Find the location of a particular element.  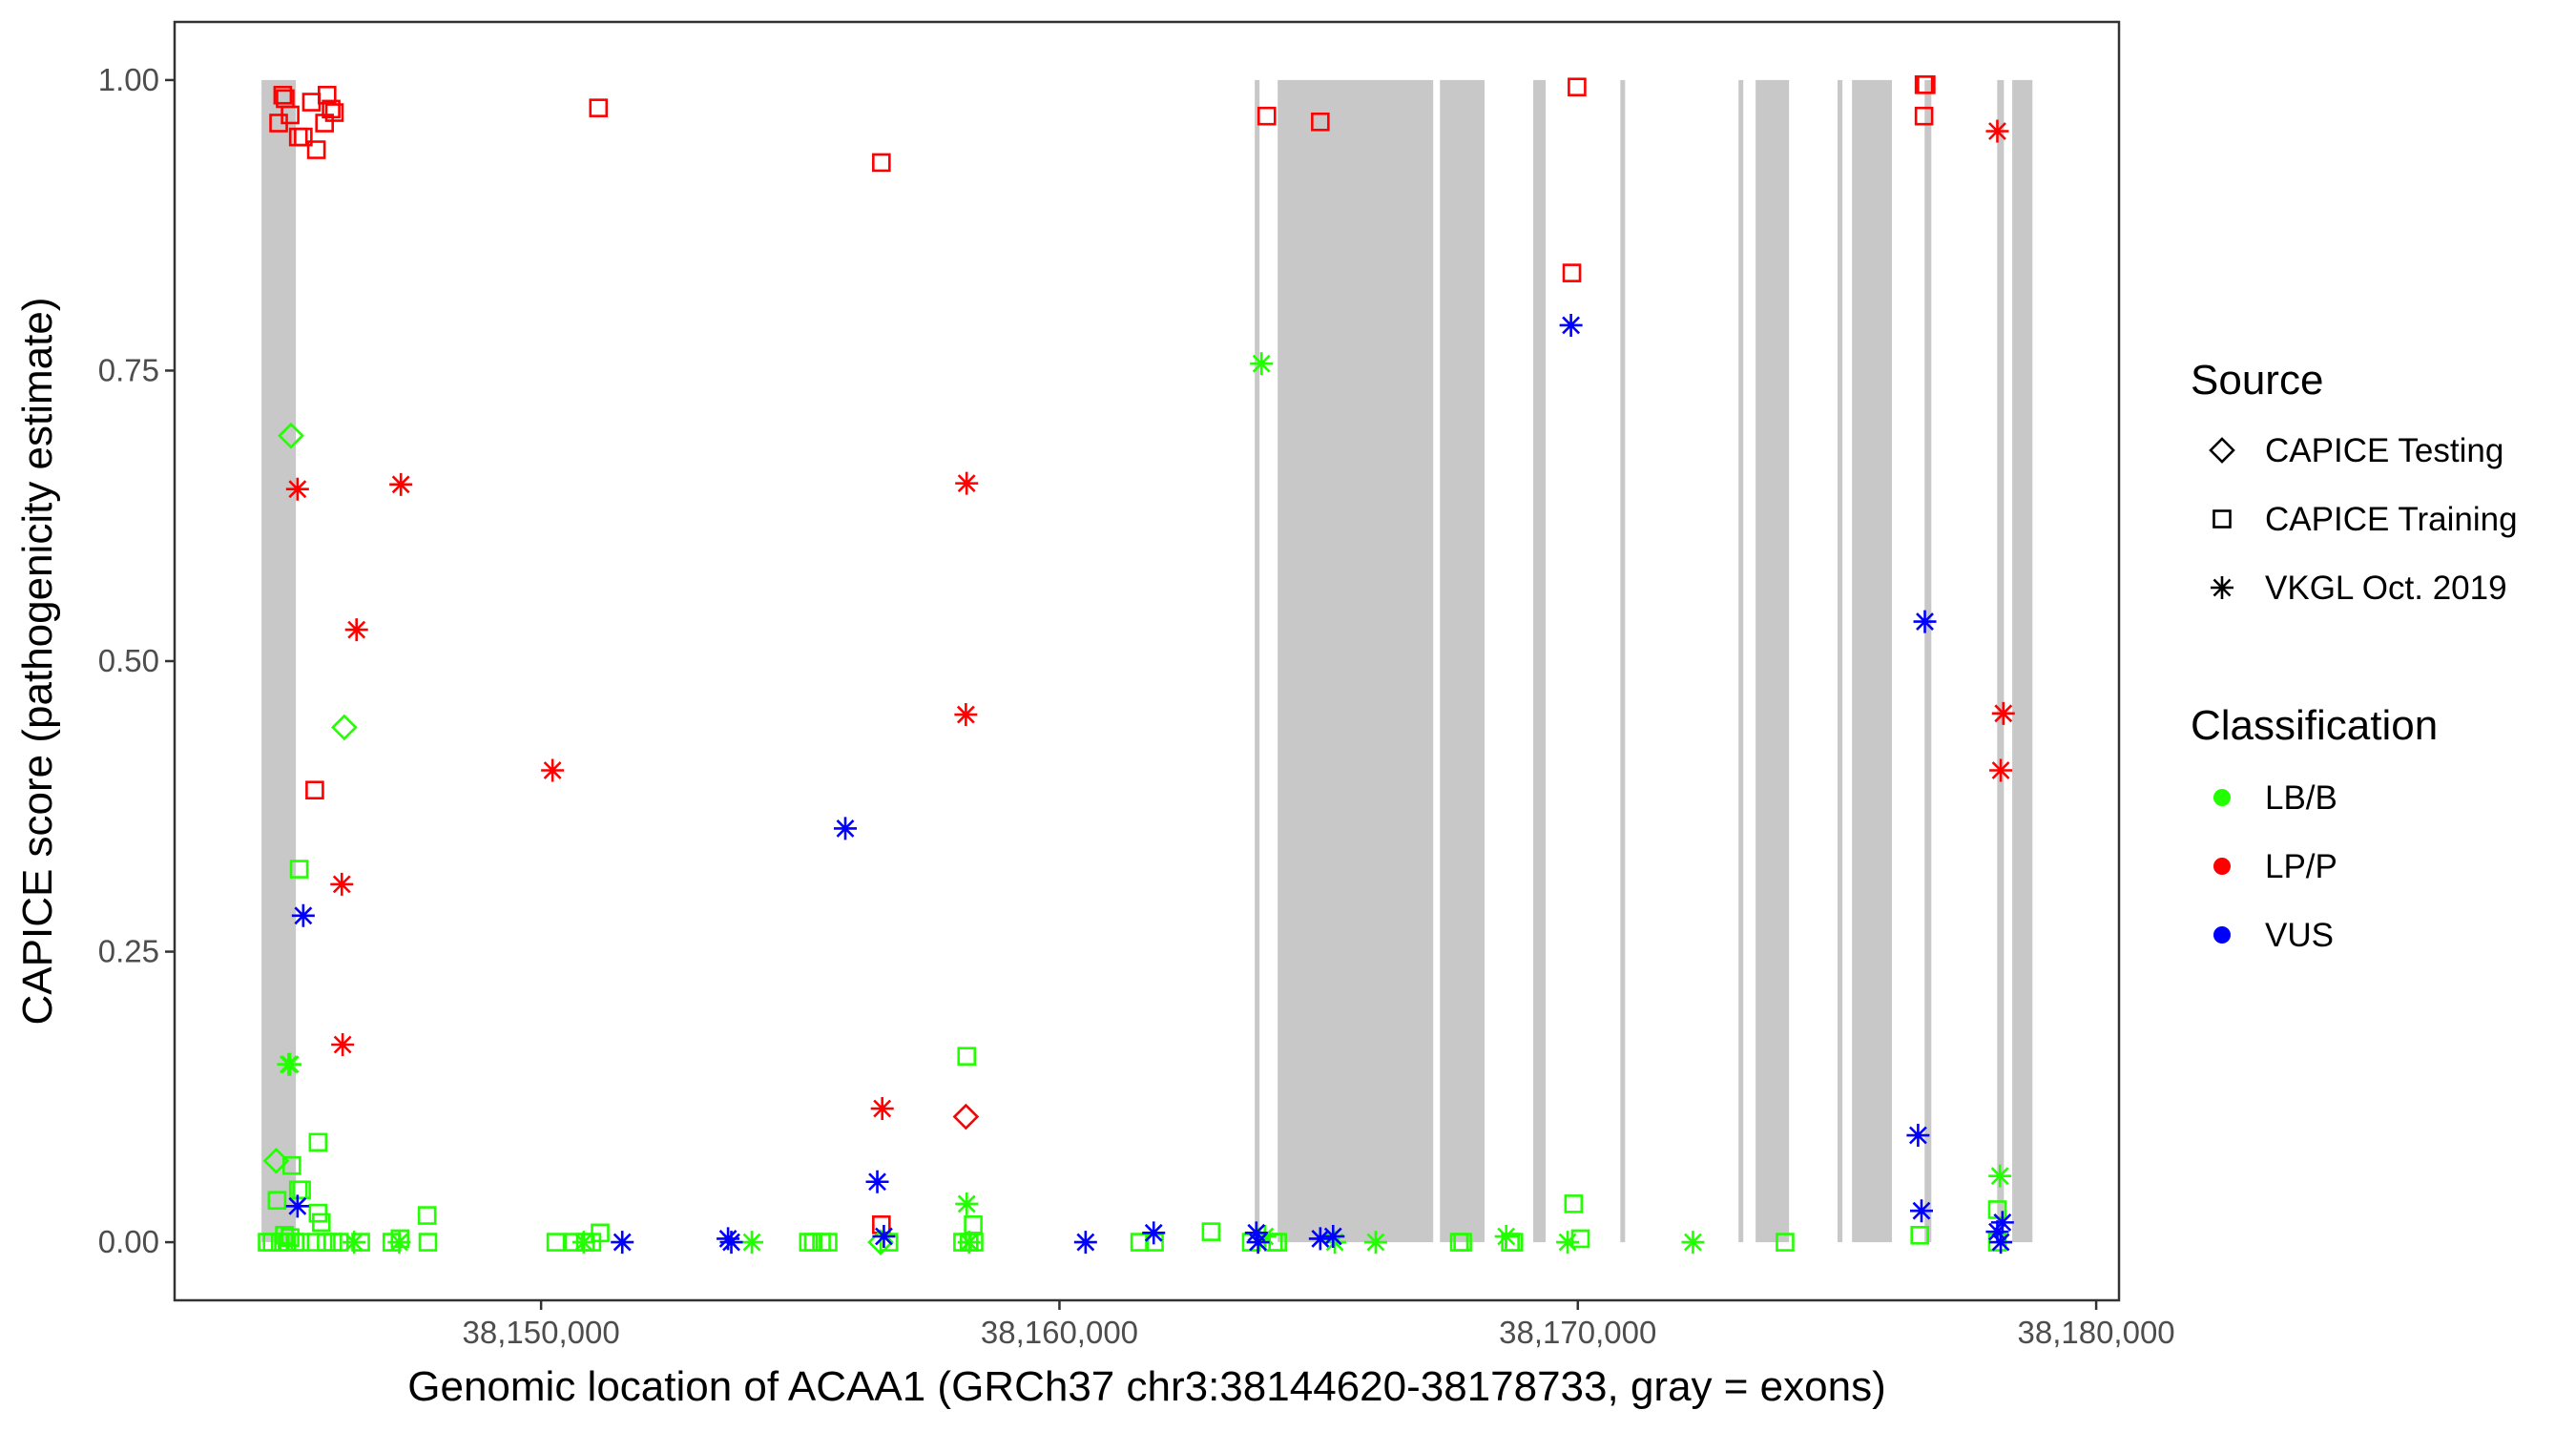

legend-source-title: Source is located at coordinates (2257, 380).